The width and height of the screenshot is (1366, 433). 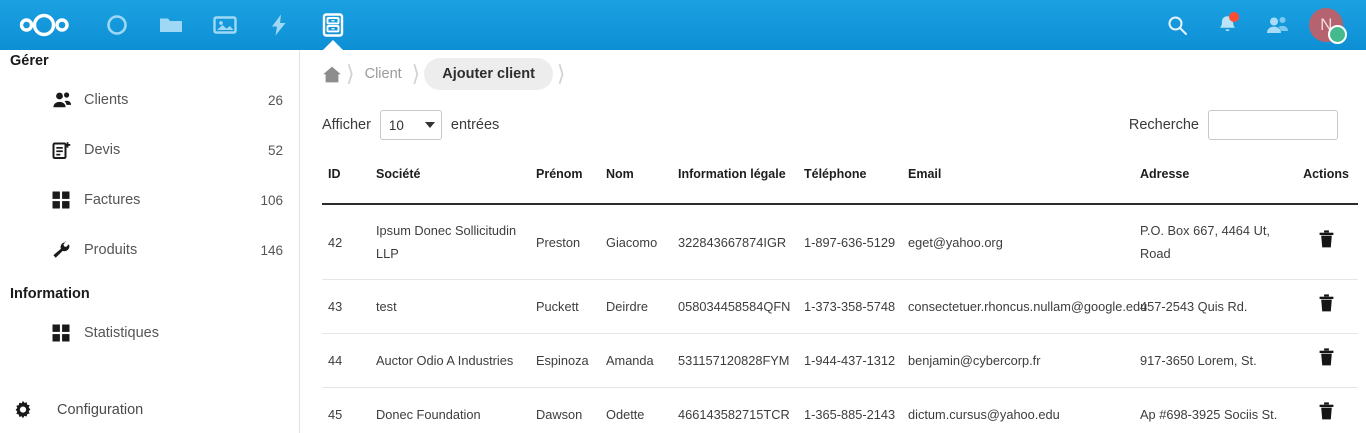 What do you see at coordinates (65, 200) in the screenshot?
I see `invoice-grid-icon` at bounding box center [65, 200].